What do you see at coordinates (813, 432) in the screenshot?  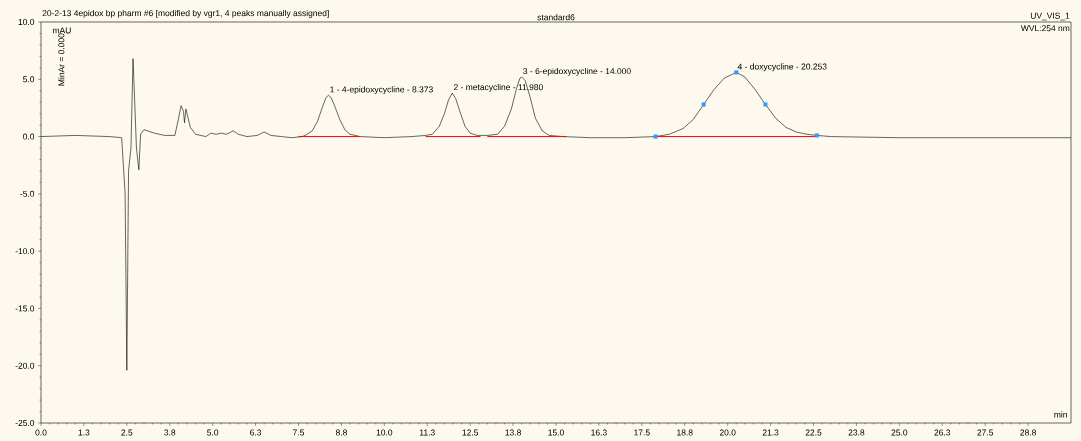 I see `x-tick-label: 22.5` at bounding box center [813, 432].